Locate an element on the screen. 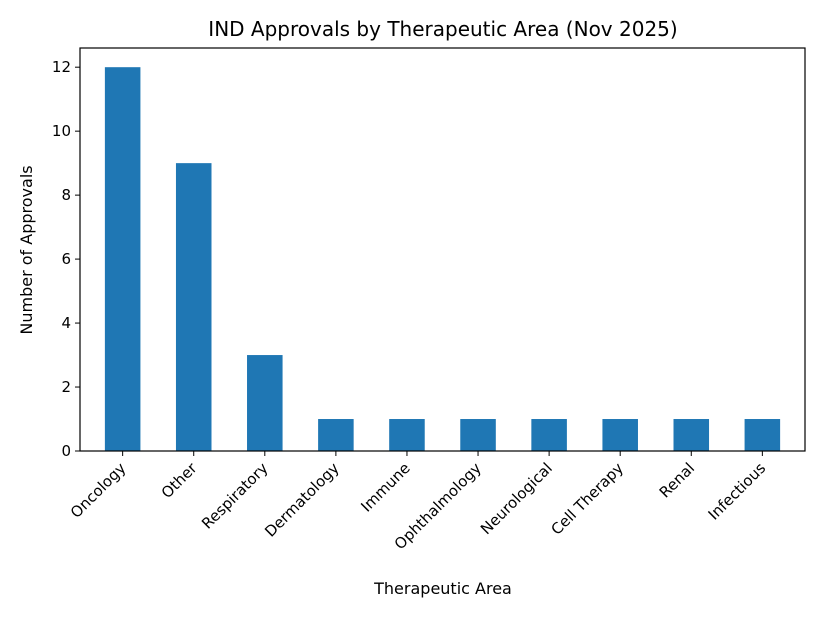 This screenshot has width=824, height=618. y-tick-label: 12 is located at coordinates (61, 67).